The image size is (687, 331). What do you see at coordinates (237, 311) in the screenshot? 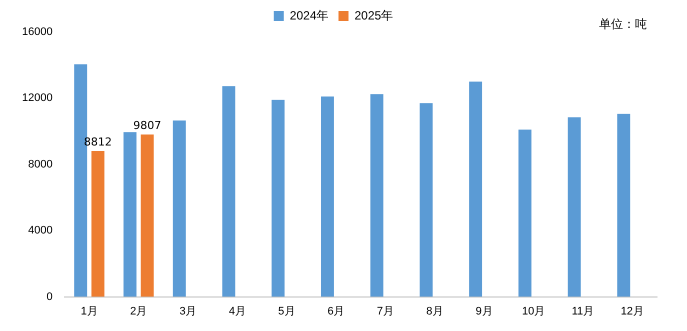
I see `x-tick-label: 4月` at bounding box center [237, 311].